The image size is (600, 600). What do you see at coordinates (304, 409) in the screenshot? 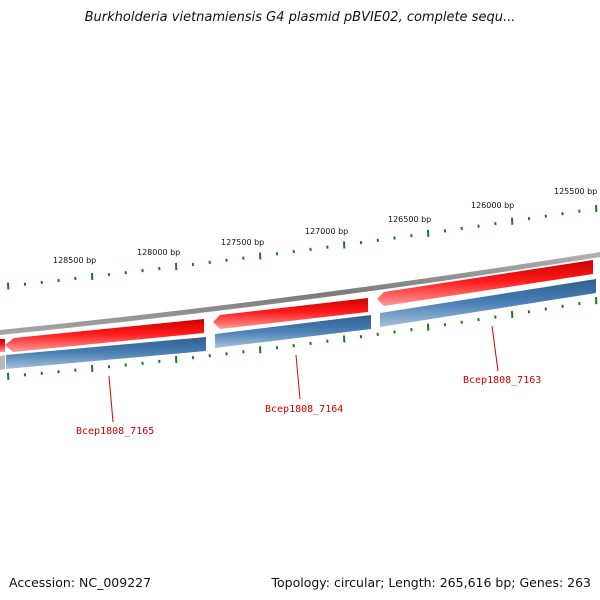
I see `gene-label-bcep1808-7164: Bcep1808_7164` at bounding box center [304, 409].